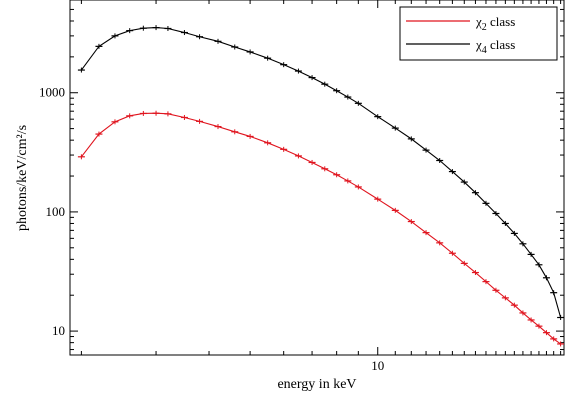  What do you see at coordinates (316, 384) in the screenshot?
I see `x-axis-title: energy in keV` at bounding box center [316, 384].